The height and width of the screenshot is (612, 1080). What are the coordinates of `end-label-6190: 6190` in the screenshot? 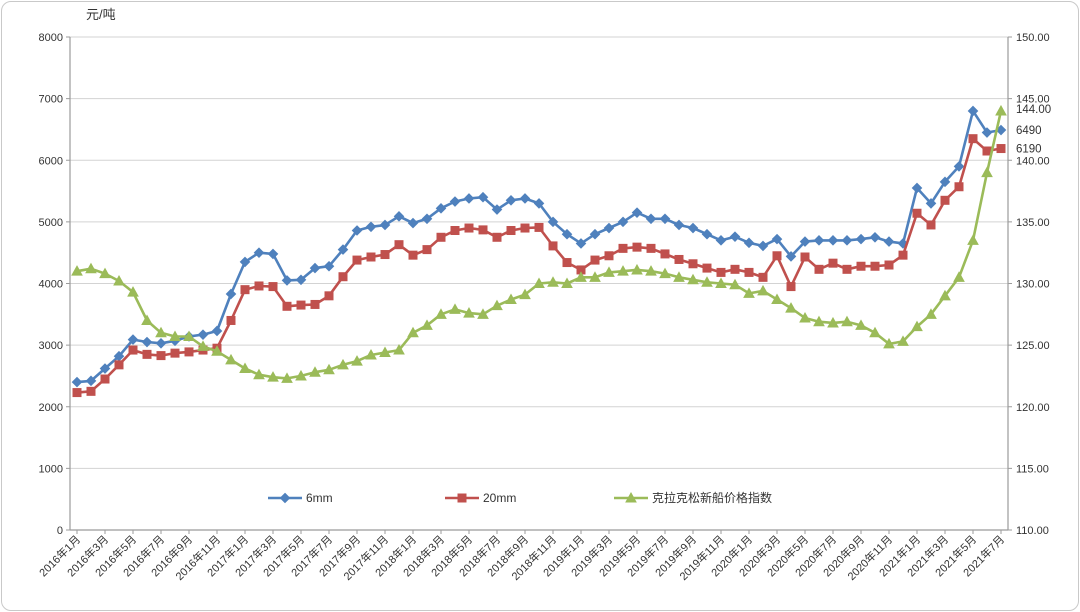 It's located at (1029, 150).